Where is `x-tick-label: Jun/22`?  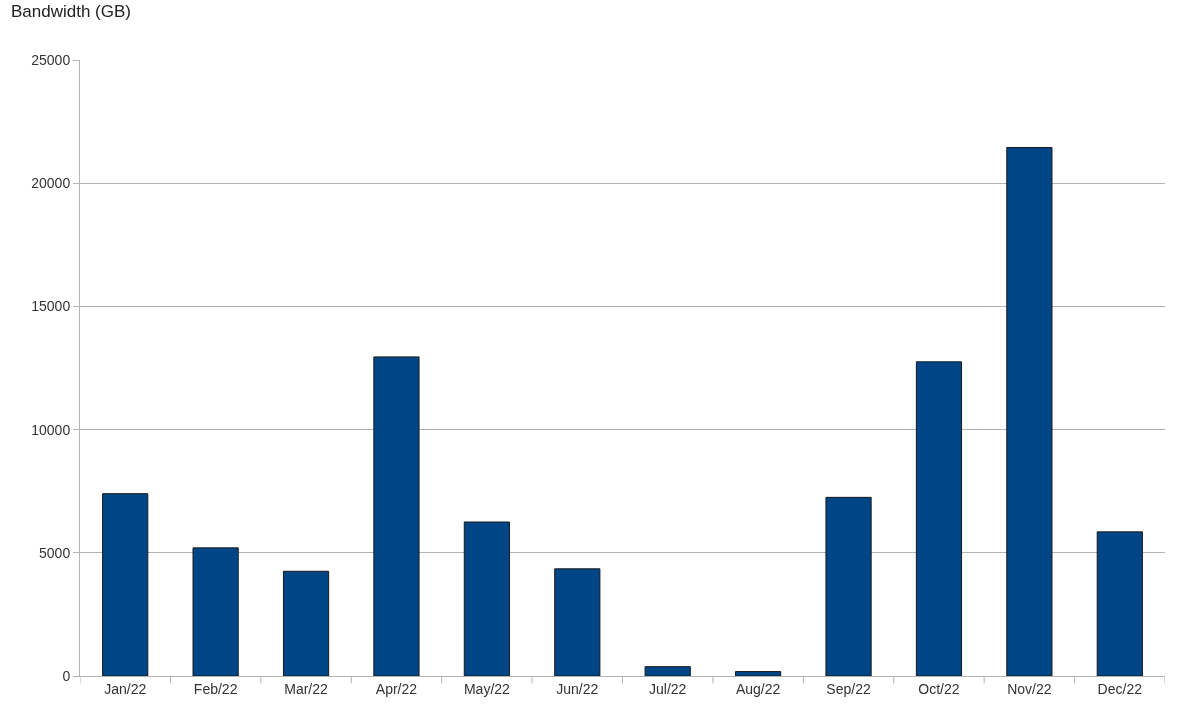
x-tick-label: Jun/22 is located at coordinates (577, 688).